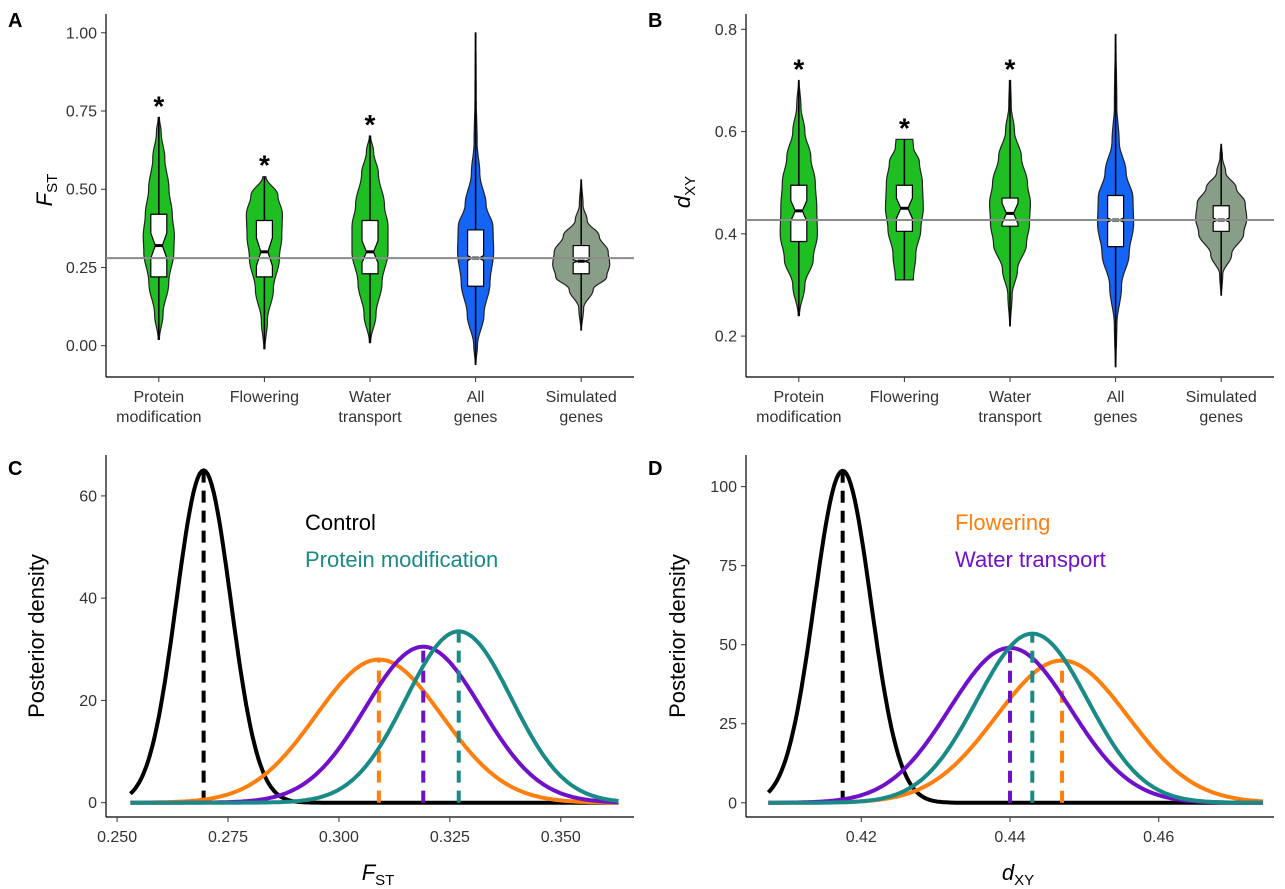 The image size is (1285, 889). What do you see at coordinates (476, 397) in the screenshot?
I see `panel-a-x-tick-label: All` at bounding box center [476, 397].